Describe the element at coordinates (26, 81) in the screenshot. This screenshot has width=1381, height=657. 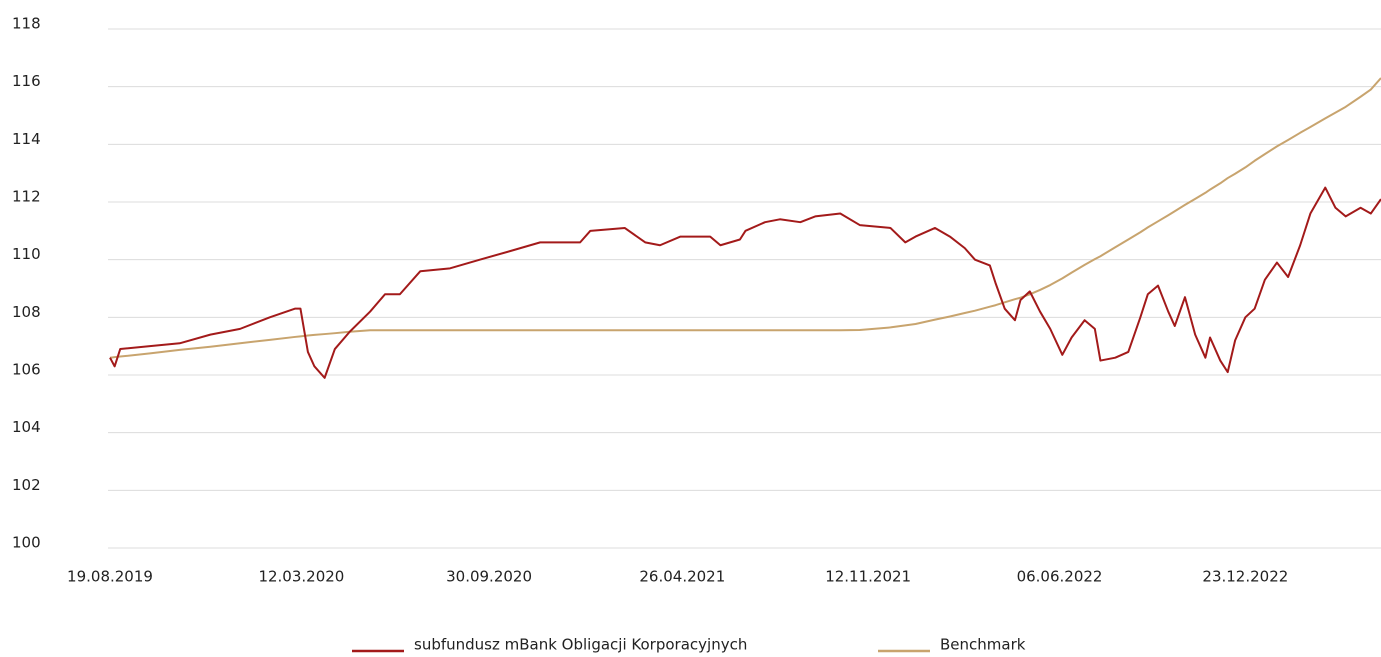
I see `y-tick-label: 116` at that location.